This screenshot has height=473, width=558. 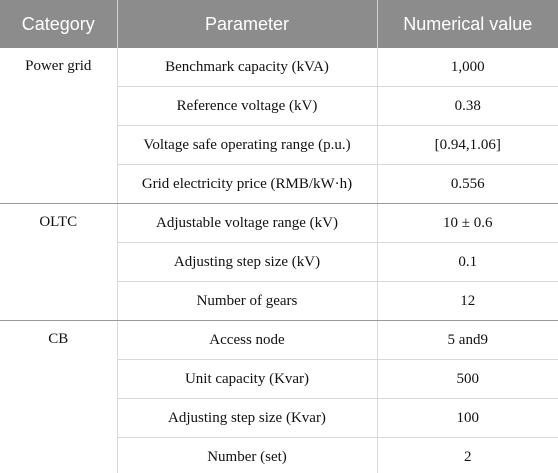 I want to click on value-cell: 500, so click(x=467, y=379).